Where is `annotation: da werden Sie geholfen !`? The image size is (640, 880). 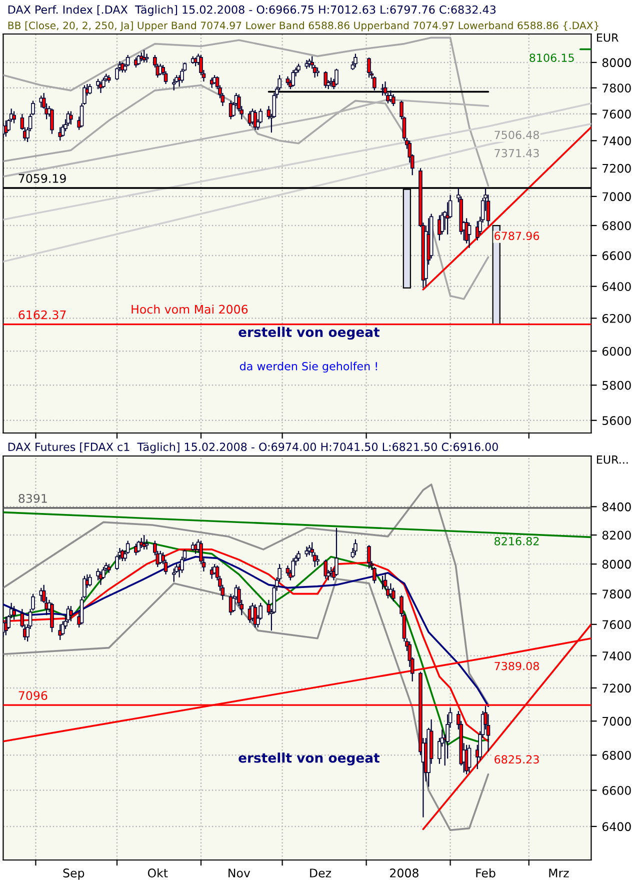 annotation: da werden Sie geholfen ! is located at coordinates (308, 367).